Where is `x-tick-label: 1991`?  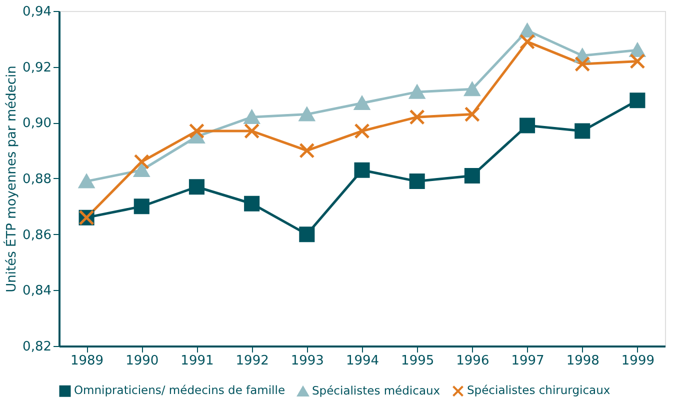 x-tick-label: 1991 is located at coordinates (197, 361).